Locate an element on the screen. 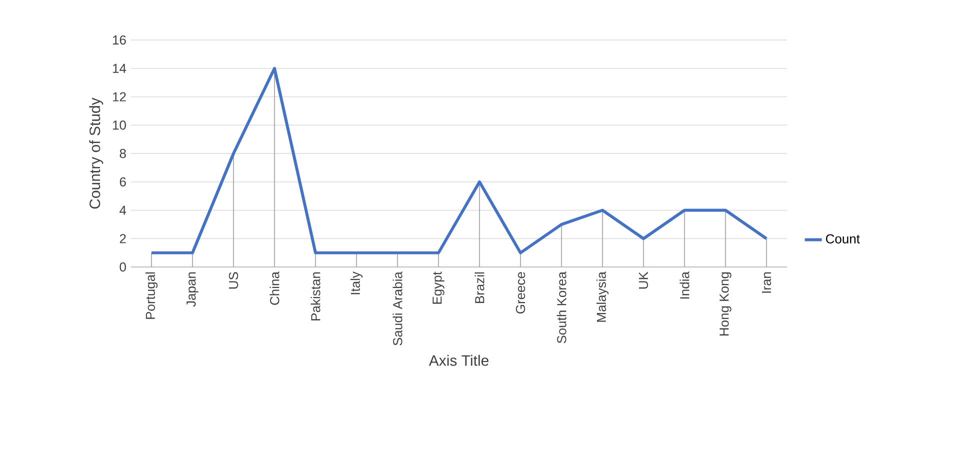 This screenshot has width=959, height=472. y-tick-label: 6 is located at coordinates (123, 181).